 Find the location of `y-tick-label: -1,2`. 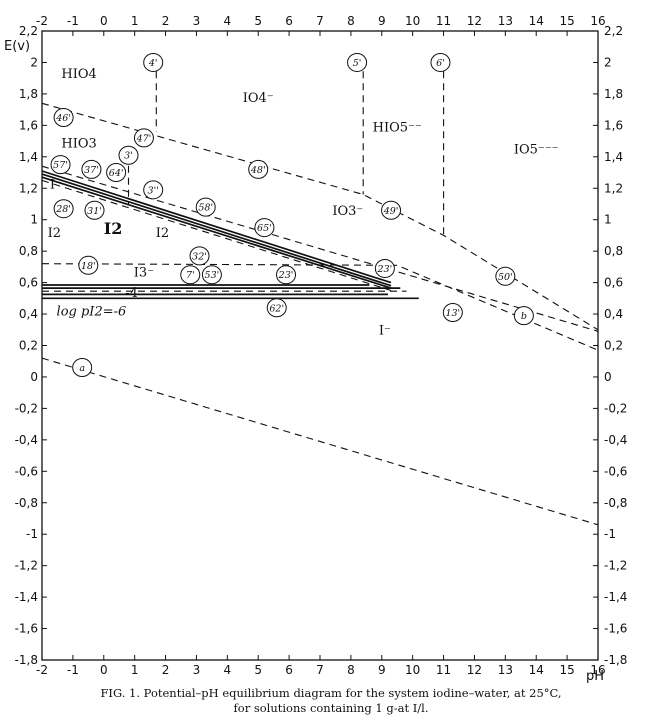

y-tick-label: -1,2 is located at coordinates (26, 566).